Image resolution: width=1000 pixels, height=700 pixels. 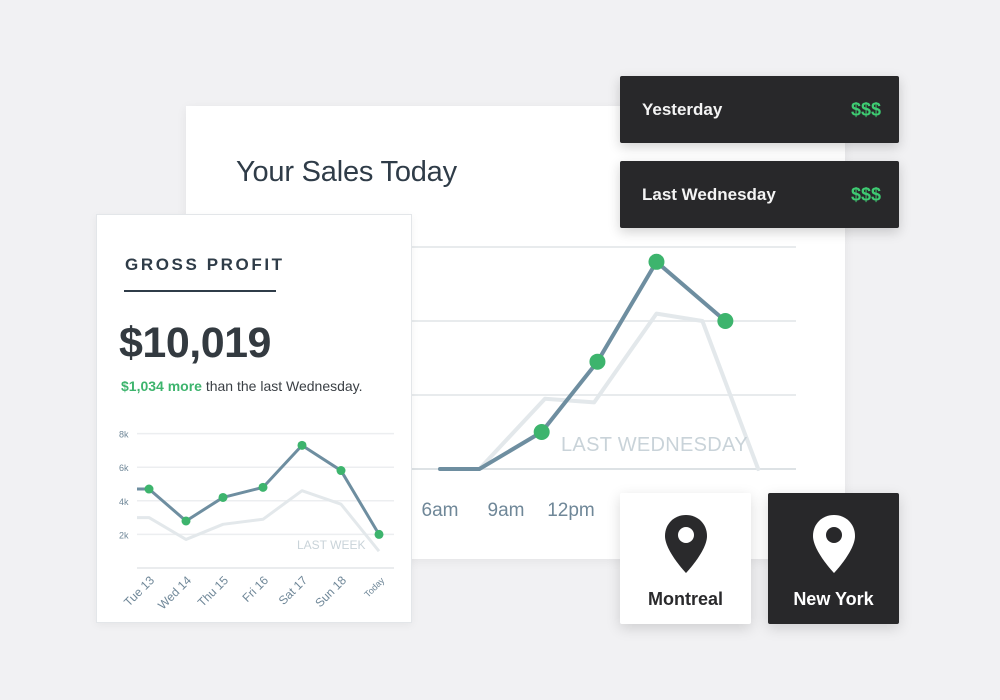 What do you see at coordinates (506, 510) in the screenshot?
I see `sales-x-tick: 9am` at bounding box center [506, 510].